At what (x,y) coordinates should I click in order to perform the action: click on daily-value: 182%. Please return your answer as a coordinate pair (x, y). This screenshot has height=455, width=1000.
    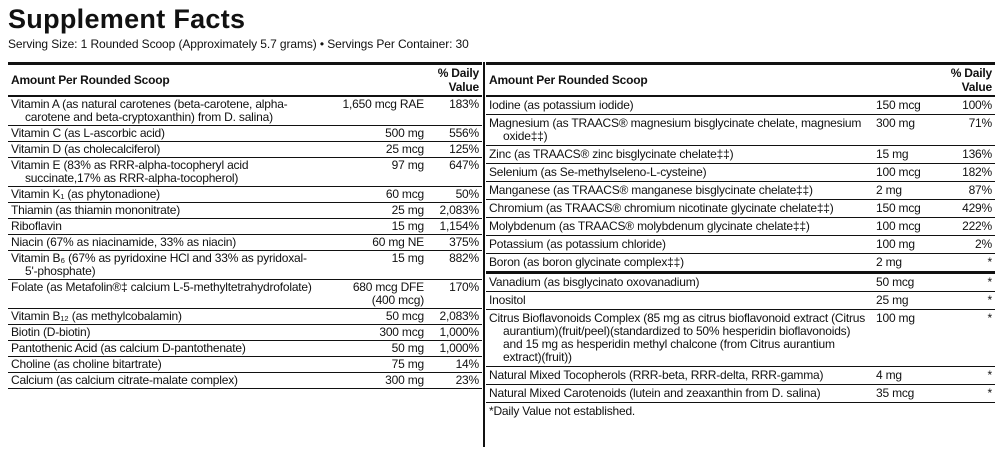
    Looking at the image, I should click on (970, 172).